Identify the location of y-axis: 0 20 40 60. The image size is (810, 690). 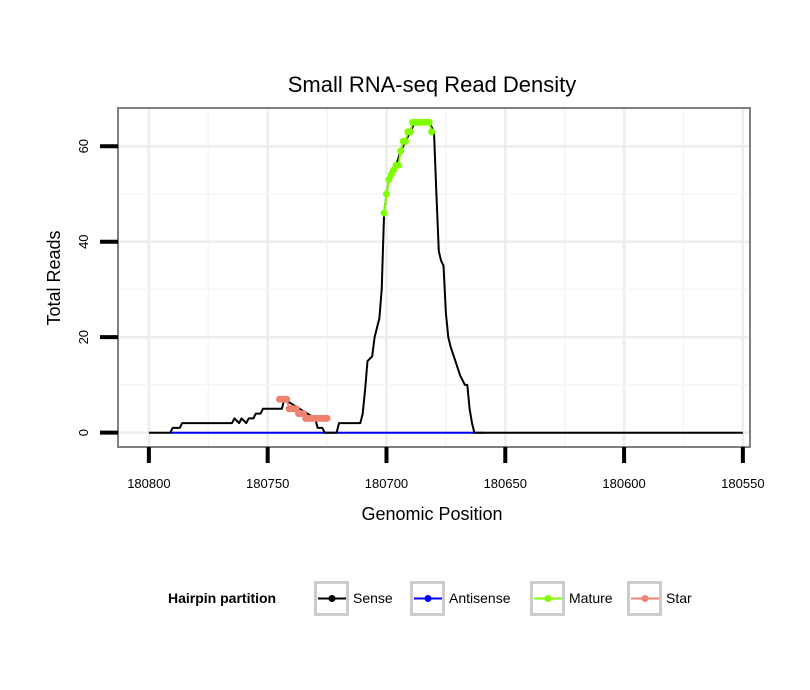
(97, 287).